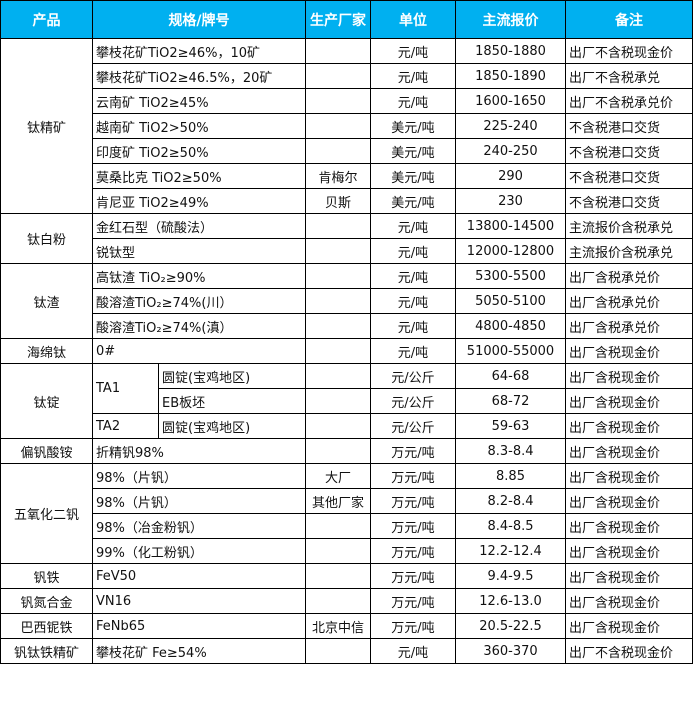 The height and width of the screenshot is (718, 693). What do you see at coordinates (510, 51) in the screenshot?
I see `price-cell: 1850-1880` at bounding box center [510, 51].